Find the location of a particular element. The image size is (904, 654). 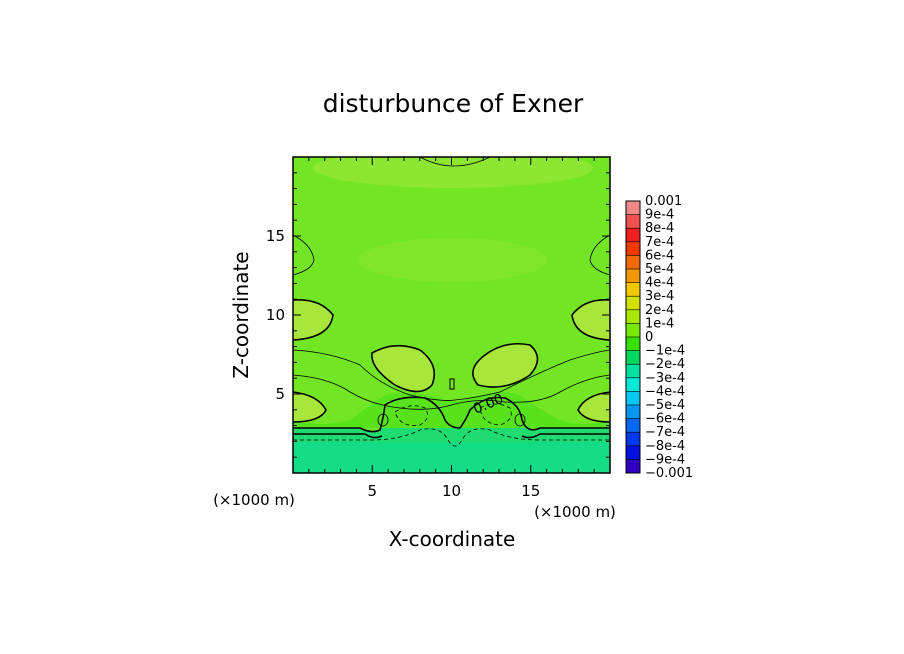

colorbar-label: −2e-4 is located at coordinates (665, 364).